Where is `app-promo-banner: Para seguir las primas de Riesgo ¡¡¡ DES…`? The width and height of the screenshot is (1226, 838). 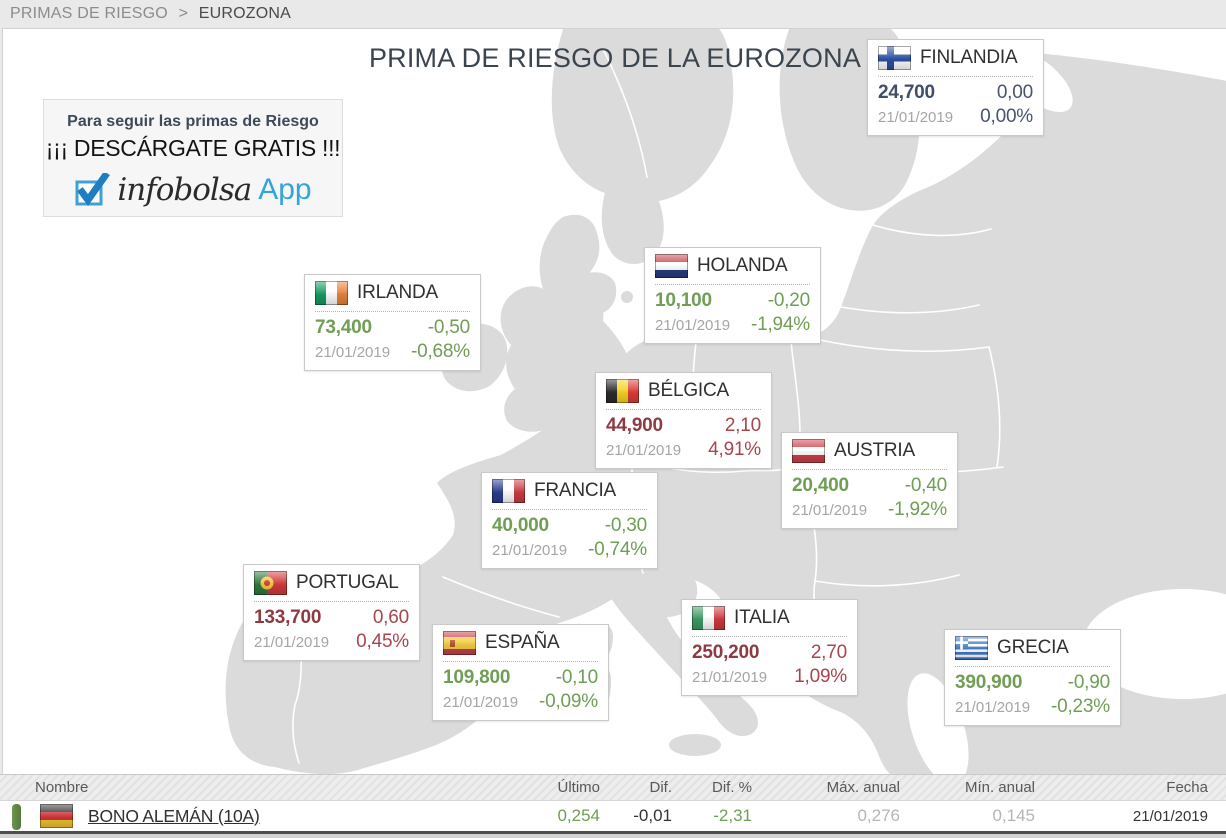
app-promo-banner: Para seguir las primas de Riesgo ¡¡¡ DES… is located at coordinates (193, 158).